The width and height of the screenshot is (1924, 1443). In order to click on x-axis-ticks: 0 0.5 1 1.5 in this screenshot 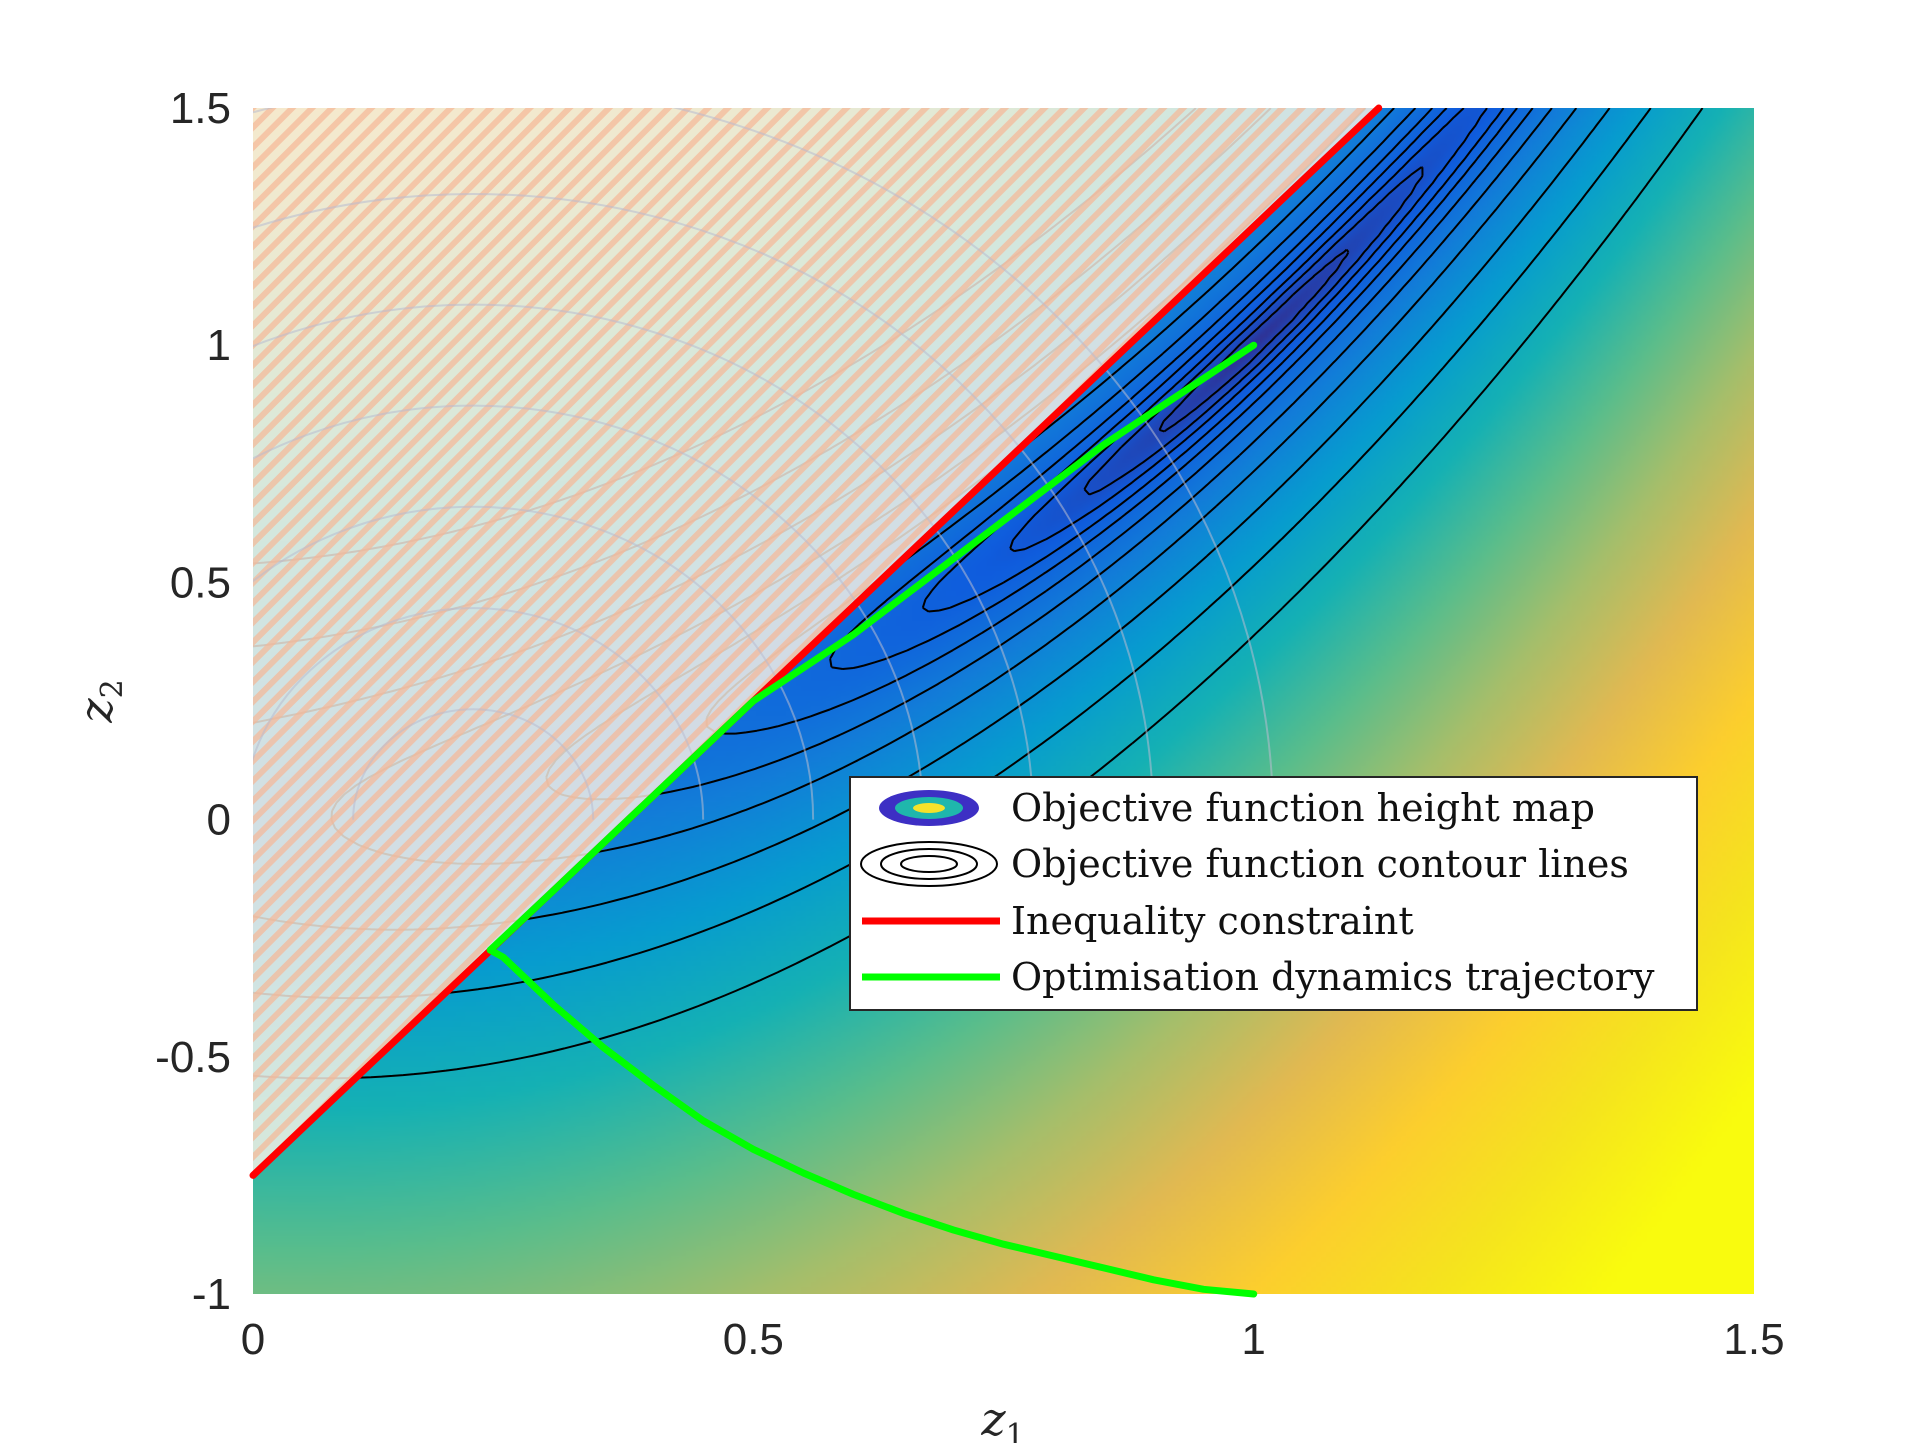, I will do `click(1013, 1339)`.